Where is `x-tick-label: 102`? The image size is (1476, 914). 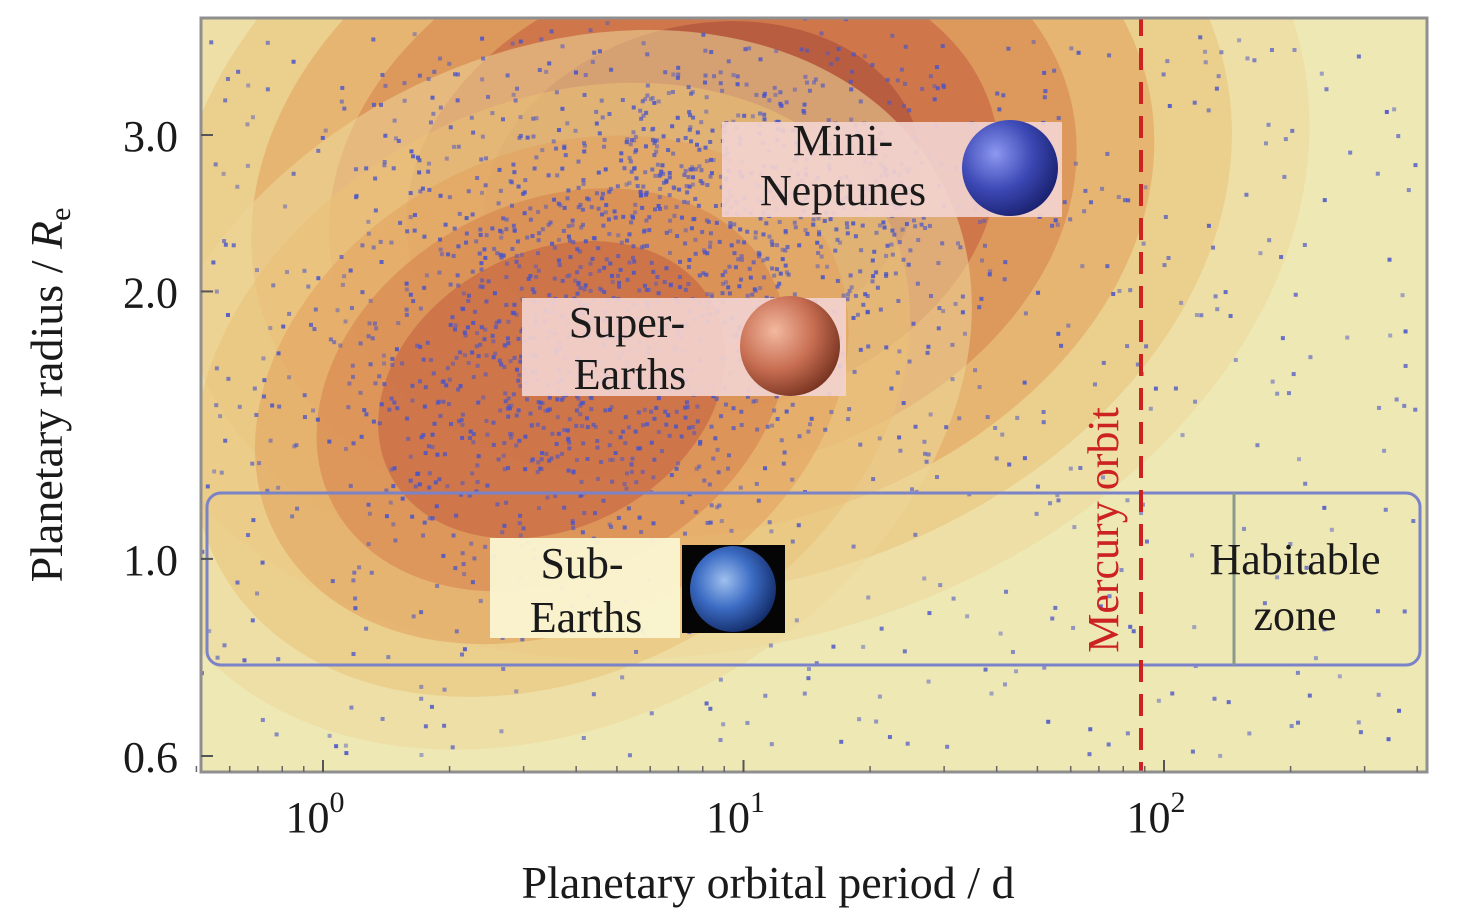 x-tick-label: 102 is located at coordinates (1156, 814).